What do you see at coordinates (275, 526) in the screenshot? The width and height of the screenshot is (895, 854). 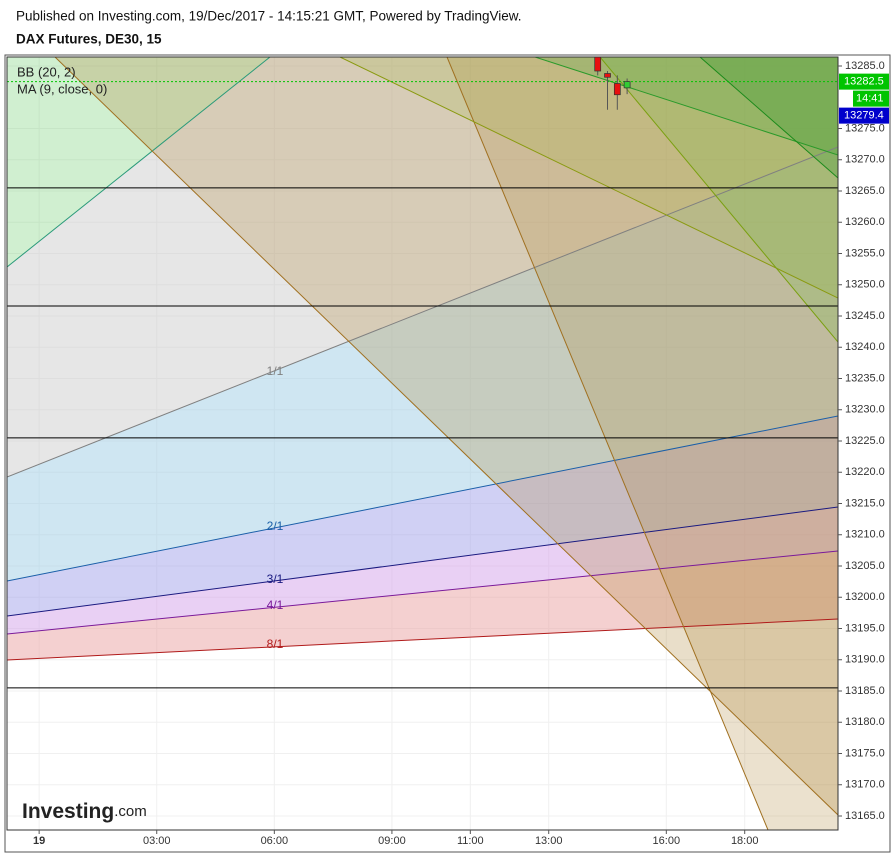 I see `fan-label: 2/1` at bounding box center [275, 526].